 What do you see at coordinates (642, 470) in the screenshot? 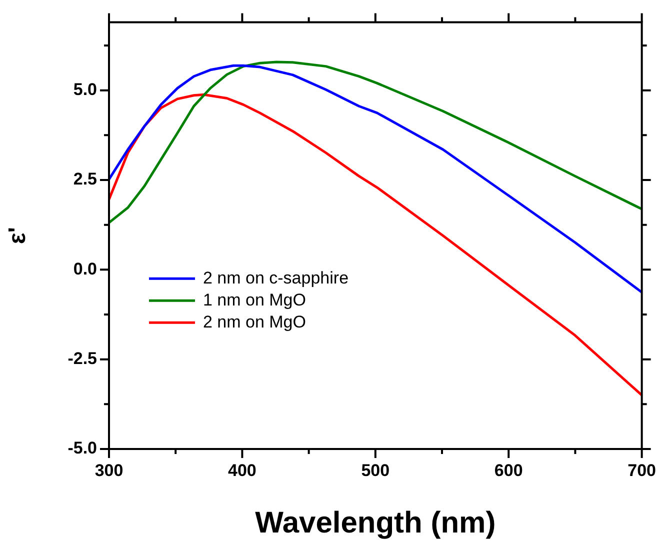
I see `x-tick-label: 700` at bounding box center [642, 470].